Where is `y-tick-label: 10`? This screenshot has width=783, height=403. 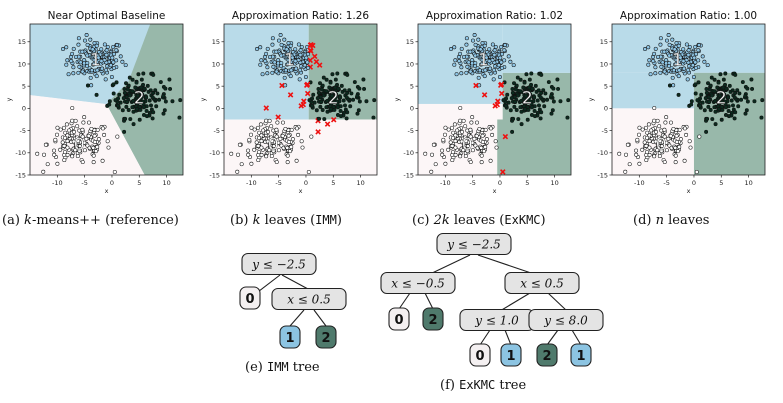 y-tick-label: 10 is located at coordinates (216, 64).